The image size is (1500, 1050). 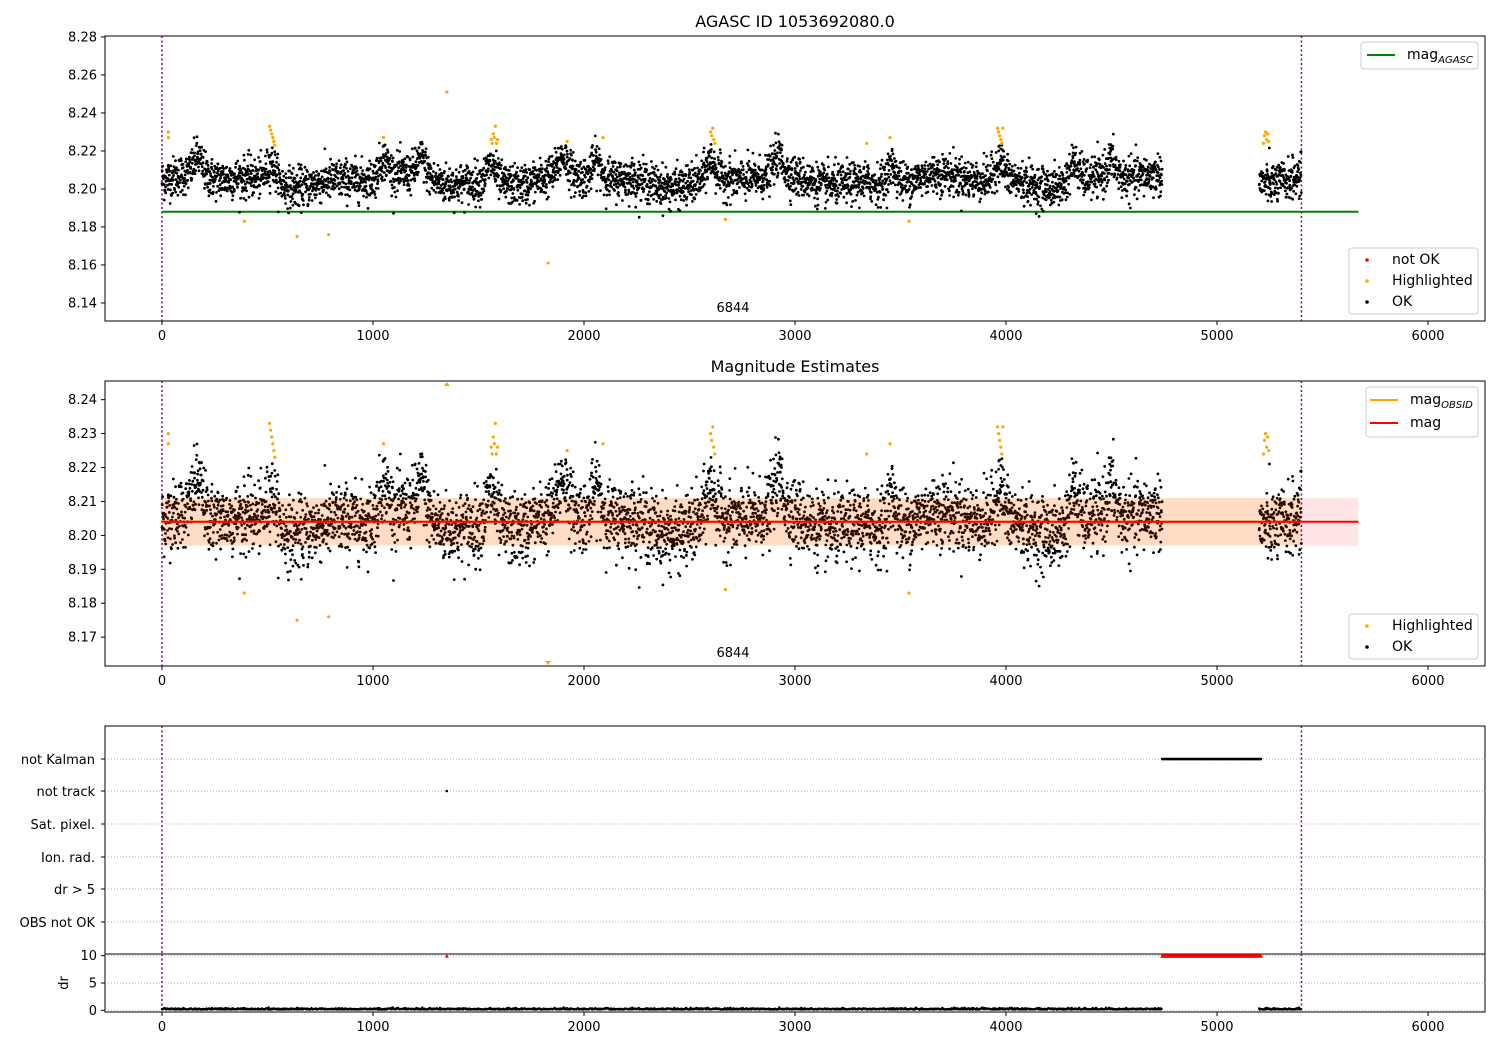 What do you see at coordinates (372, 681) in the screenshot?
I see `x-tick-label: 1000` at bounding box center [372, 681].